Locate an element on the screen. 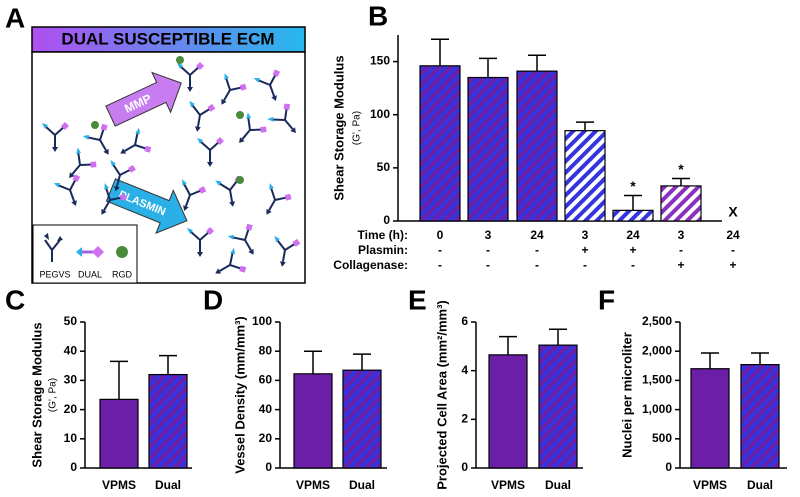  panel-label: C is located at coordinates (15, 299).